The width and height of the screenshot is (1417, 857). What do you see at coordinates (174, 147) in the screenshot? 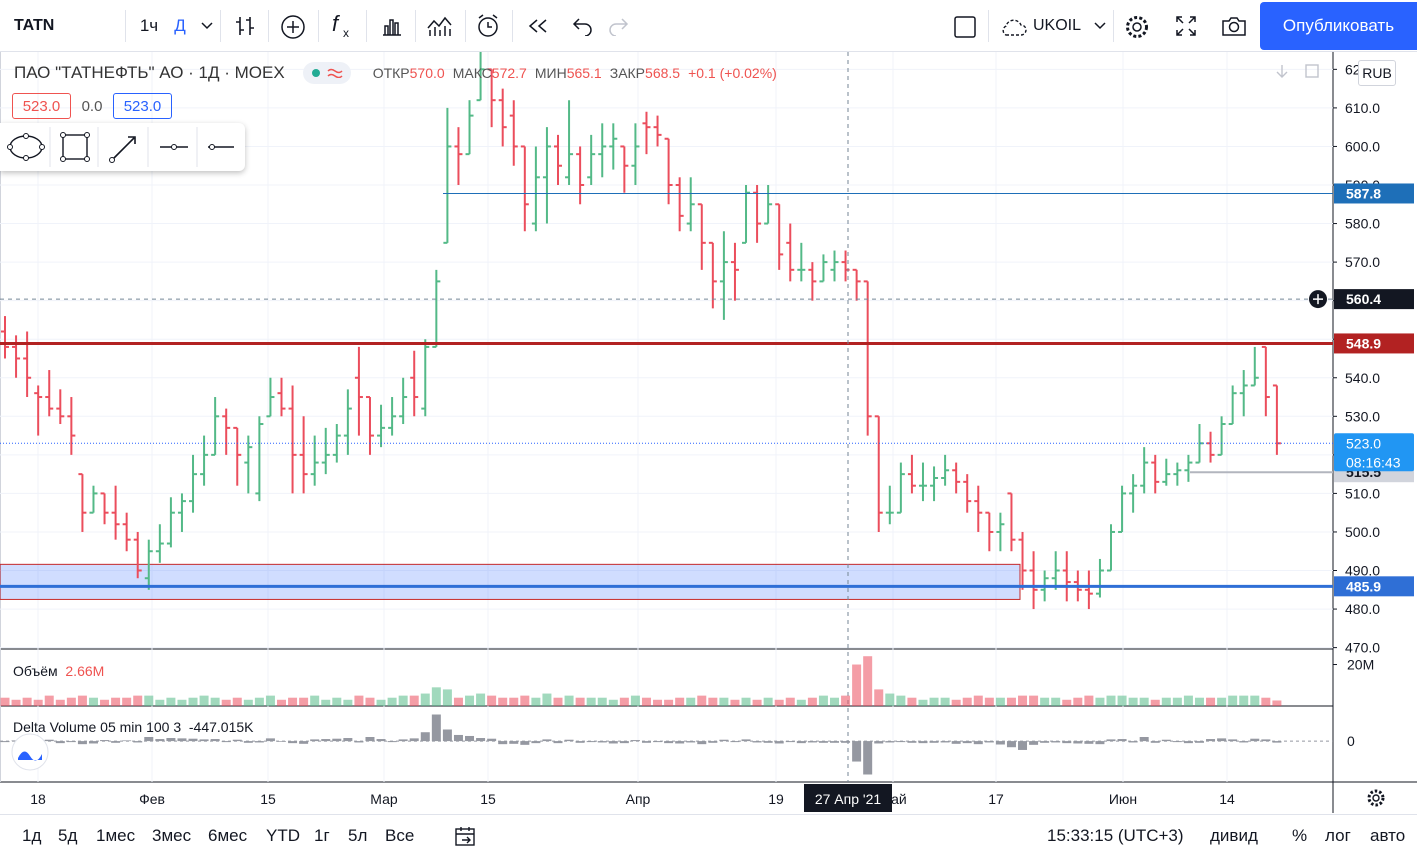
I see `horizontal-ray-tool` at bounding box center [174, 147].